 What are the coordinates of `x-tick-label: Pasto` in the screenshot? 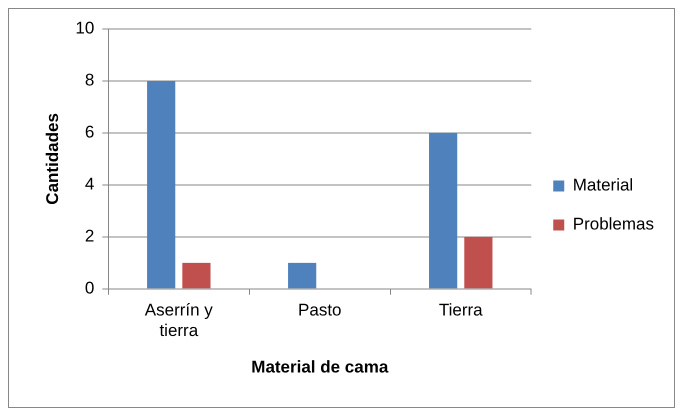 It's located at (320, 310).